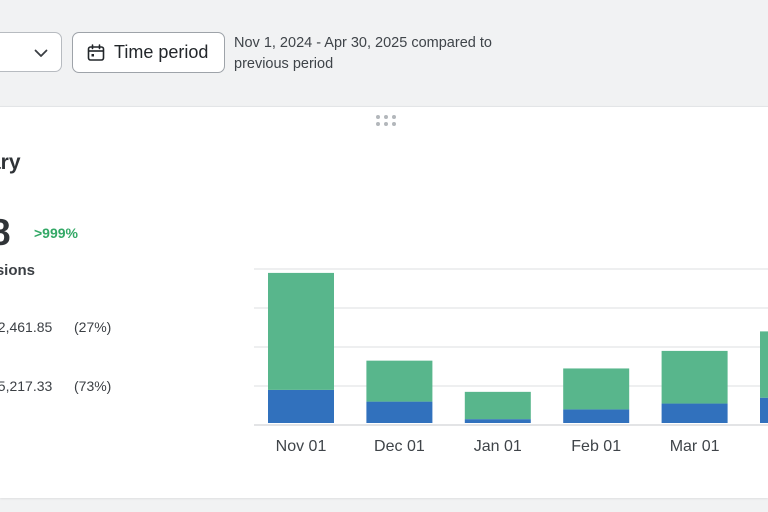 The image size is (768, 512). I want to click on metric-label: rsions, so click(18, 270).